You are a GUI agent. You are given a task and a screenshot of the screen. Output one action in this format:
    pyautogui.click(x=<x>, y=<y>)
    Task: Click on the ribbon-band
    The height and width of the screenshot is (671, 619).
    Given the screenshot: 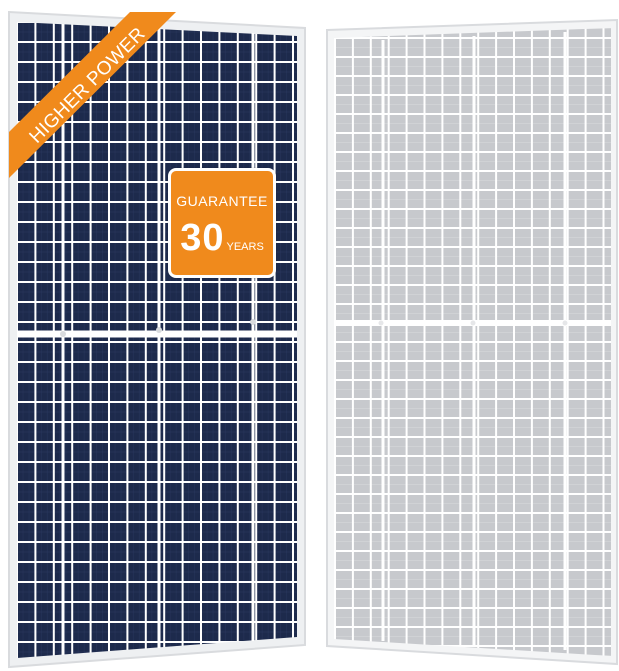 What is the action you would take?
    pyautogui.click(x=92, y=95)
    